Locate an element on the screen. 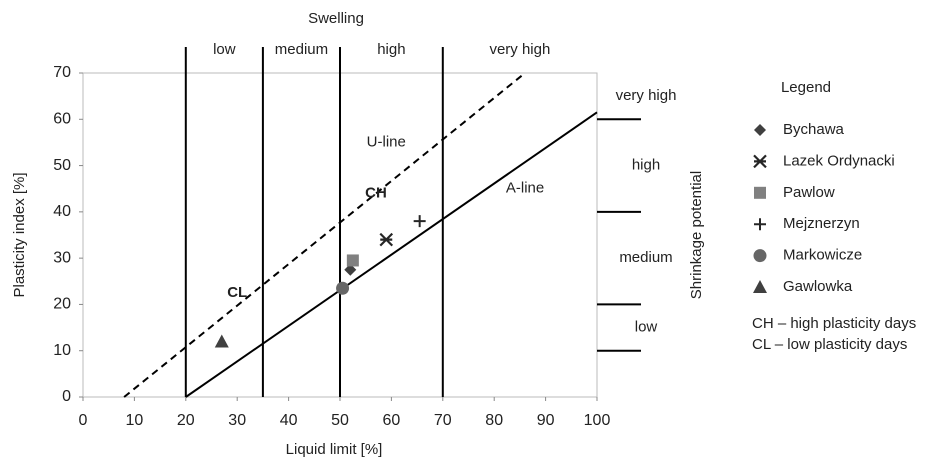 Image resolution: width=936 pixels, height=464 pixels. zone-label: CL is located at coordinates (237, 292).